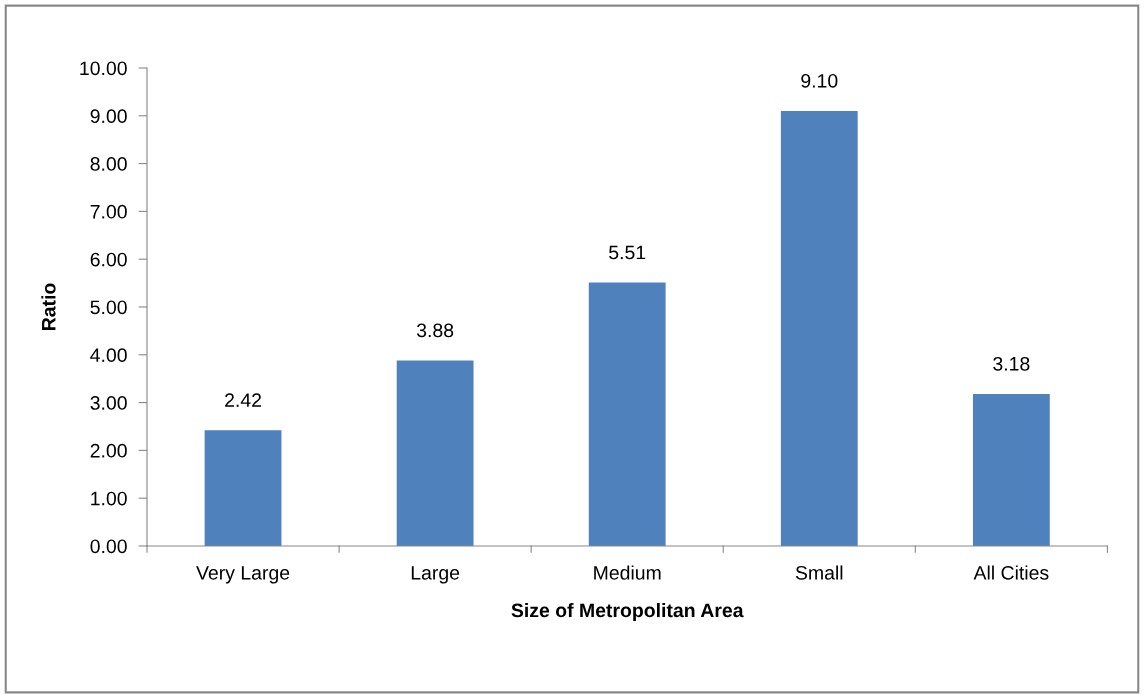 The image size is (1144, 698). Describe the element at coordinates (627, 612) in the screenshot. I see `x-axis-title: Size of Metropolitan Area` at that location.